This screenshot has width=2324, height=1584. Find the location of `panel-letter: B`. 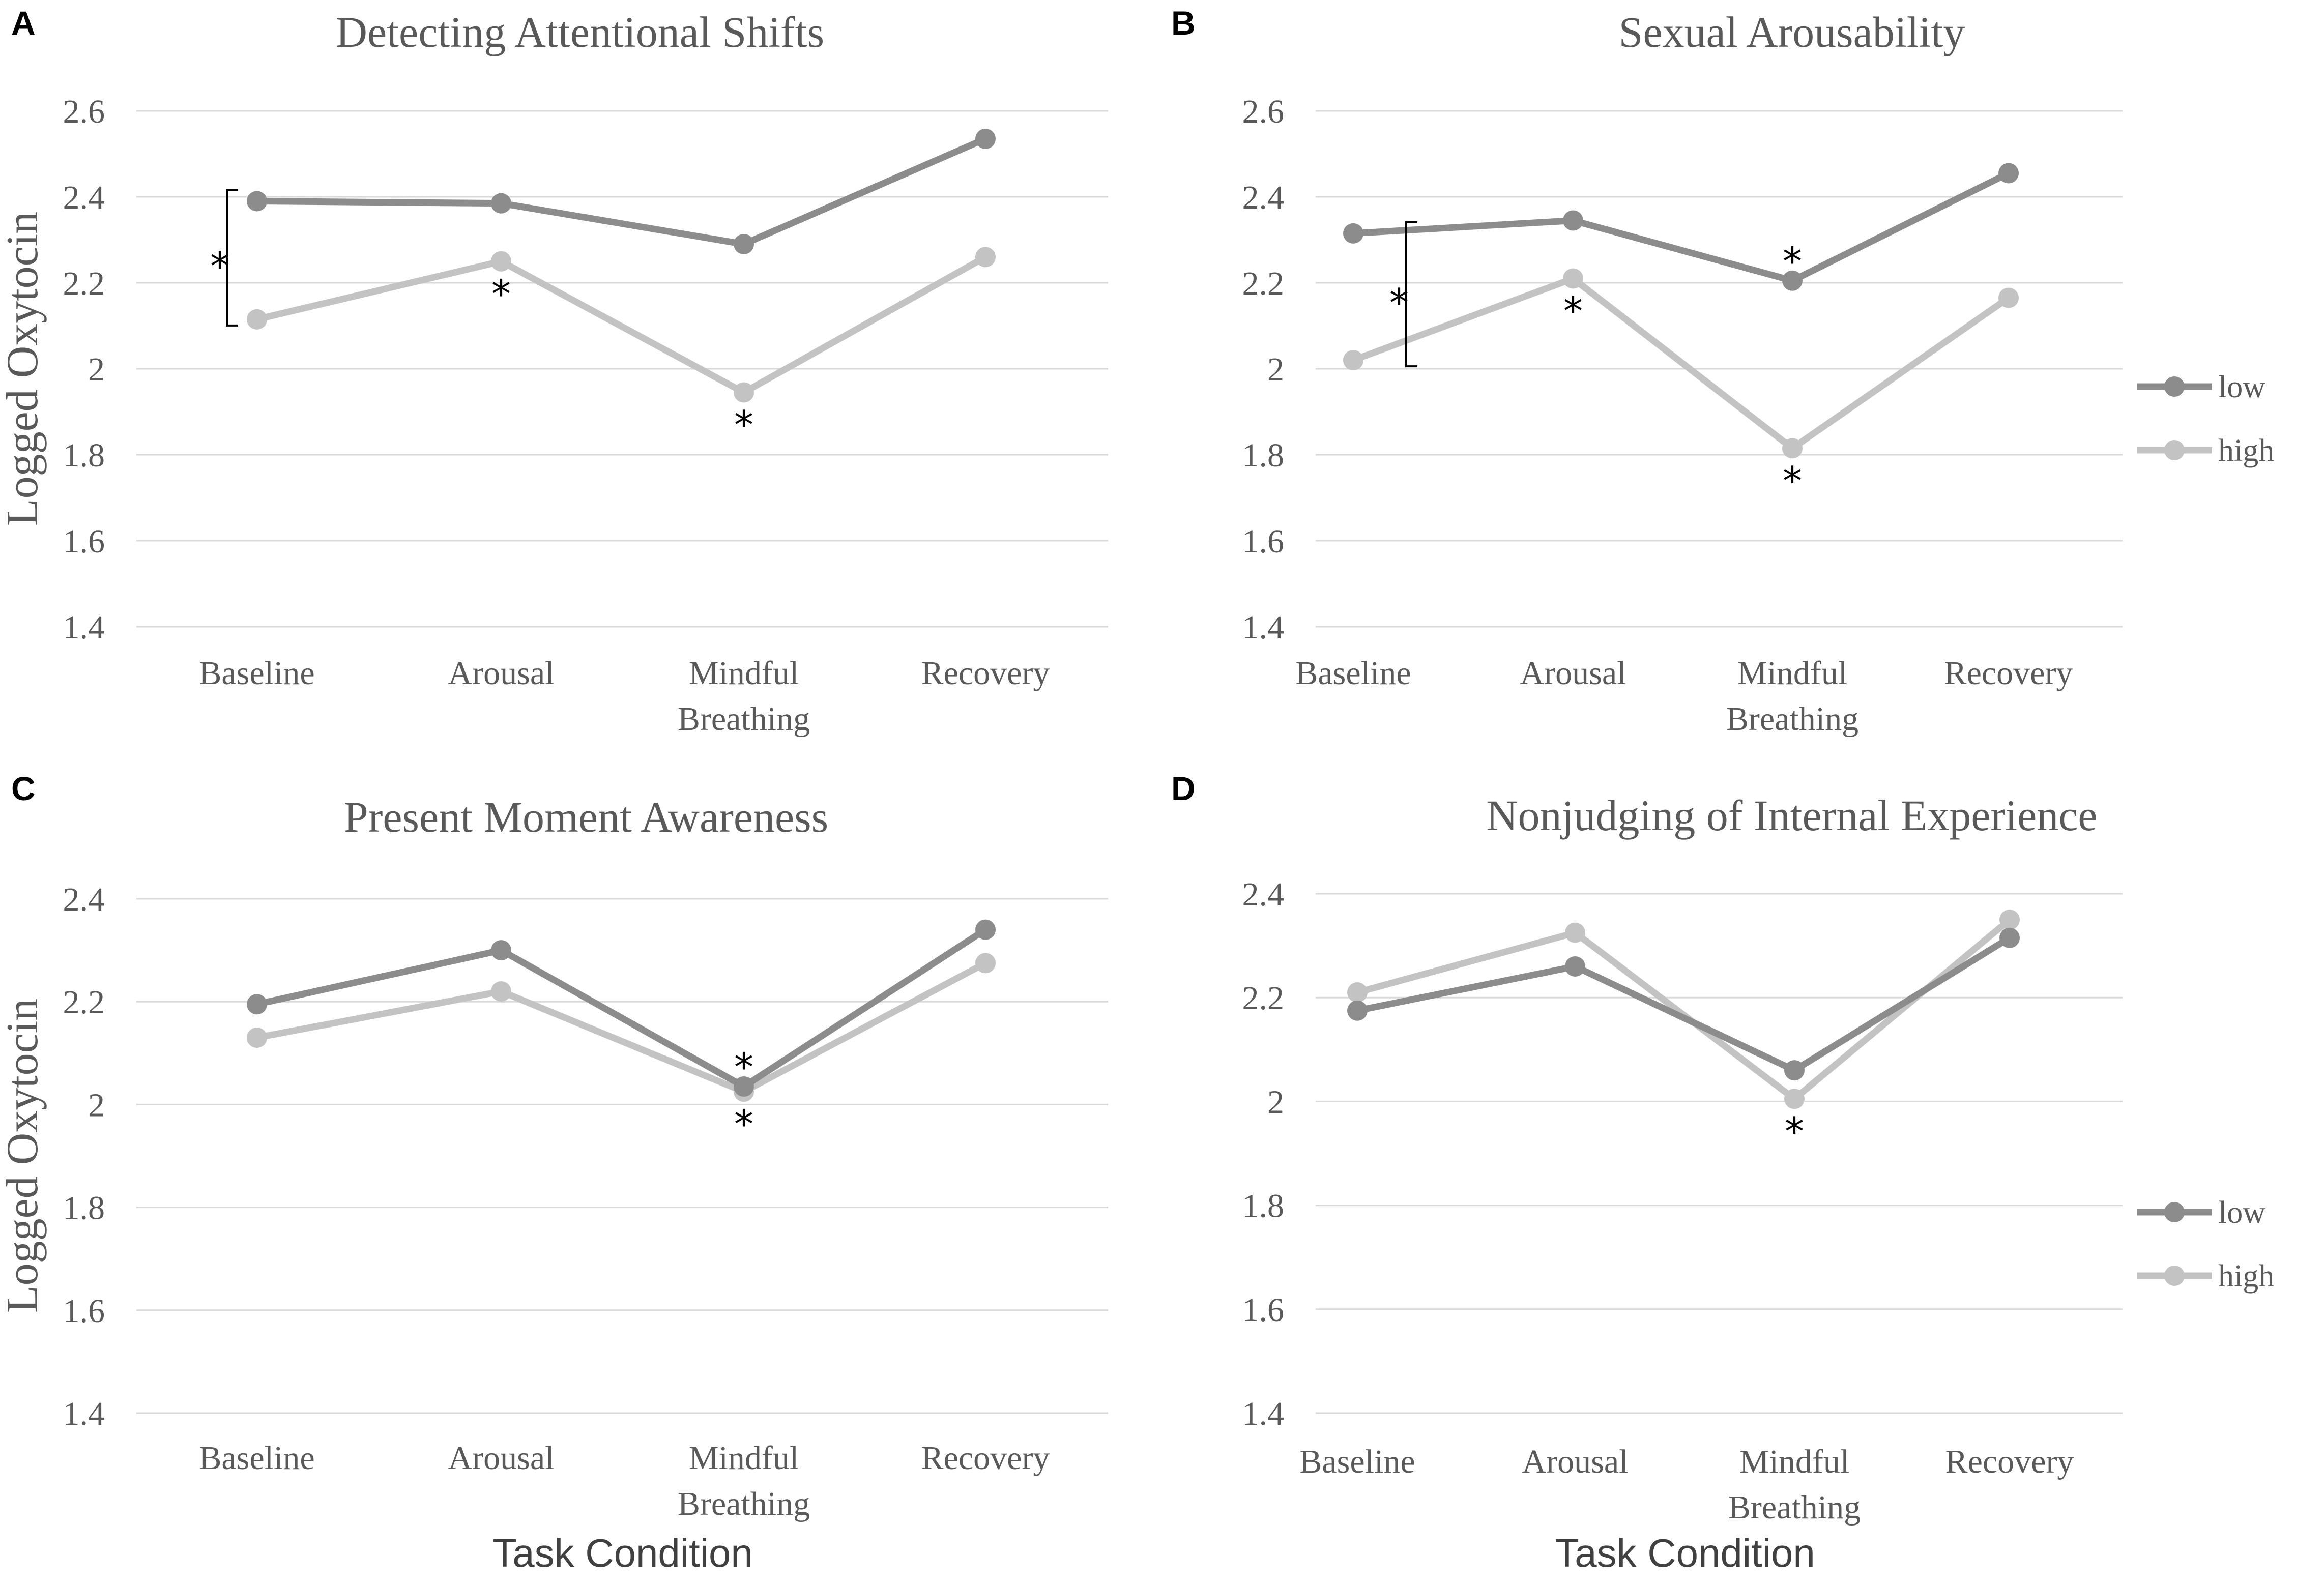

panel-letter: B is located at coordinates (1183, 23).